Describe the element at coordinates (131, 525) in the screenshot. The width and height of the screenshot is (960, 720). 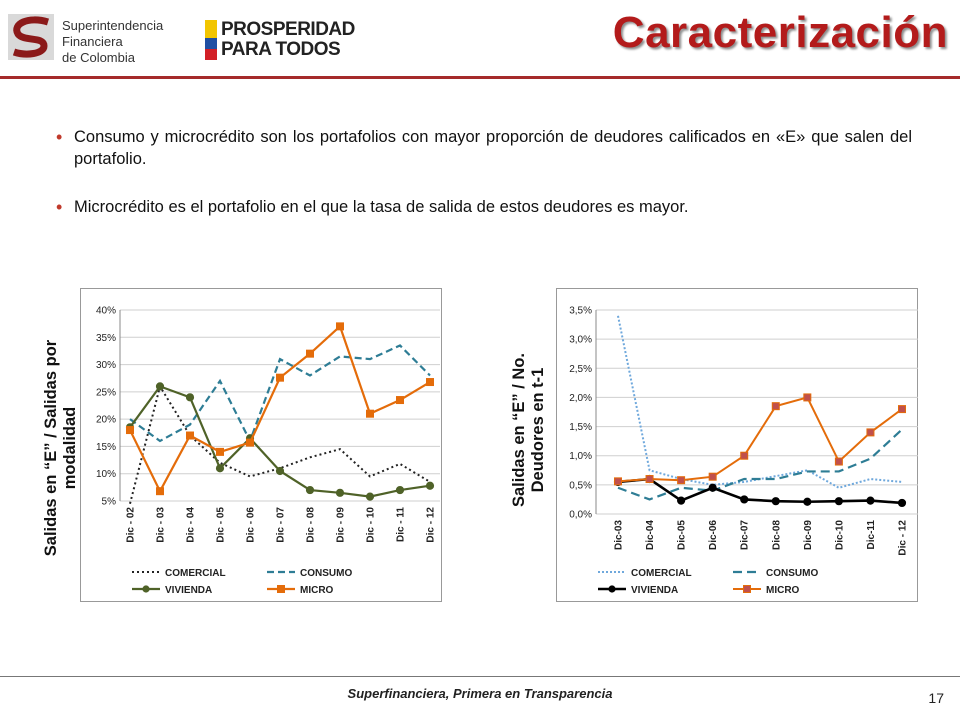
I see `x-tick-label: Dic - 02` at that location.